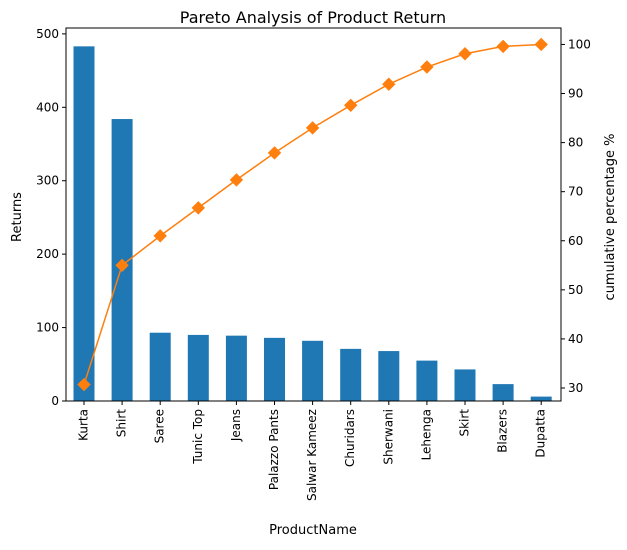 The height and width of the screenshot is (550, 627). What do you see at coordinates (84, 425) in the screenshot?
I see `x-tick-label: Kurta` at bounding box center [84, 425].